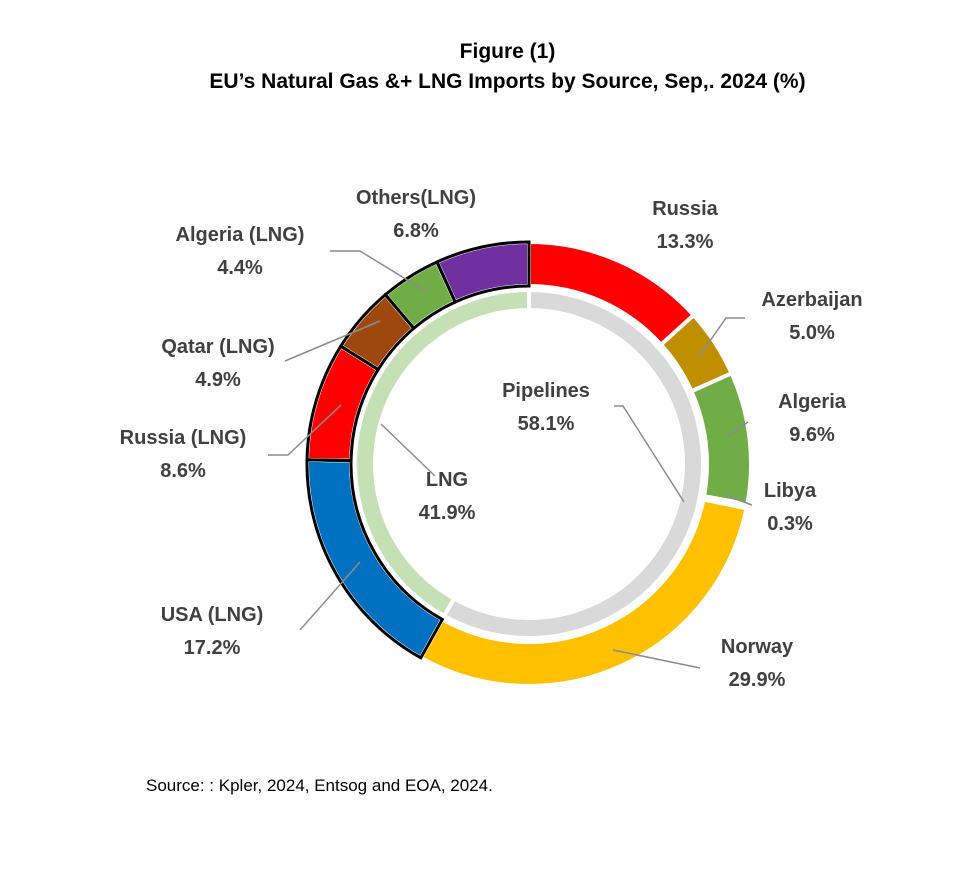 The height and width of the screenshot is (871, 975). Describe the element at coordinates (811, 300) in the screenshot. I see `outer-azerbaijan-label: Azerbaijan` at that location.